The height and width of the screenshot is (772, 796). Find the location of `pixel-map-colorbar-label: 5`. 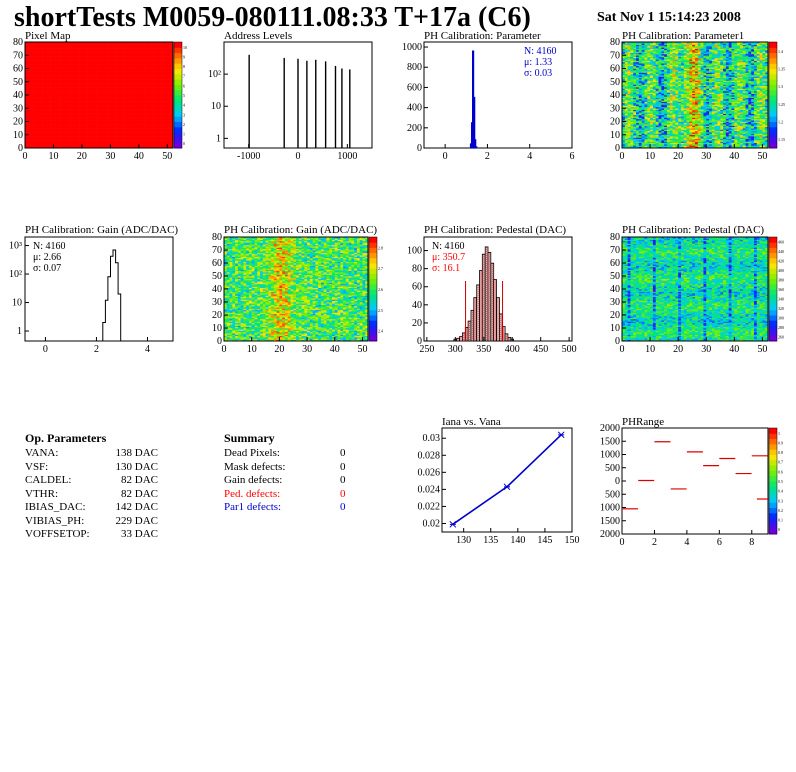

pixel-map-colorbar-label: 5 is located at coordinates (184, 95).